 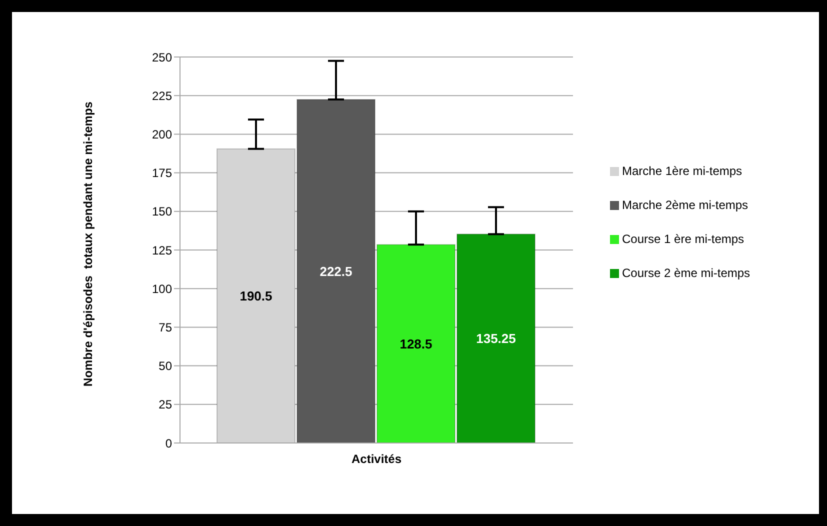 I want to click on y-tick-label: 175, so click(x=162, y=173).